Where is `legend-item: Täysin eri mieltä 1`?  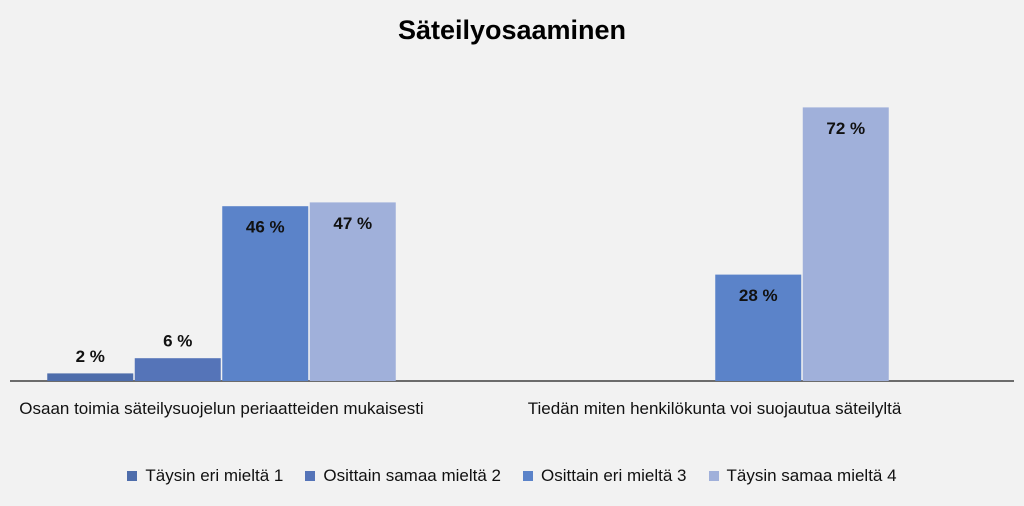
legend-item: Täysin eri mieltä 1 is located at coordinates (205, 476).